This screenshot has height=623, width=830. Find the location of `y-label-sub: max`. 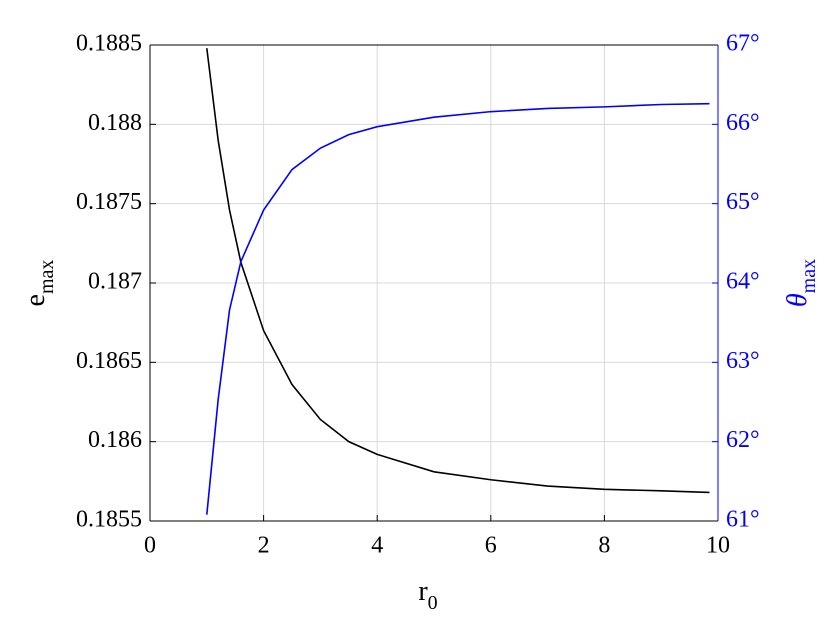

y-label-sub: max is located at coordinates (47, 277).